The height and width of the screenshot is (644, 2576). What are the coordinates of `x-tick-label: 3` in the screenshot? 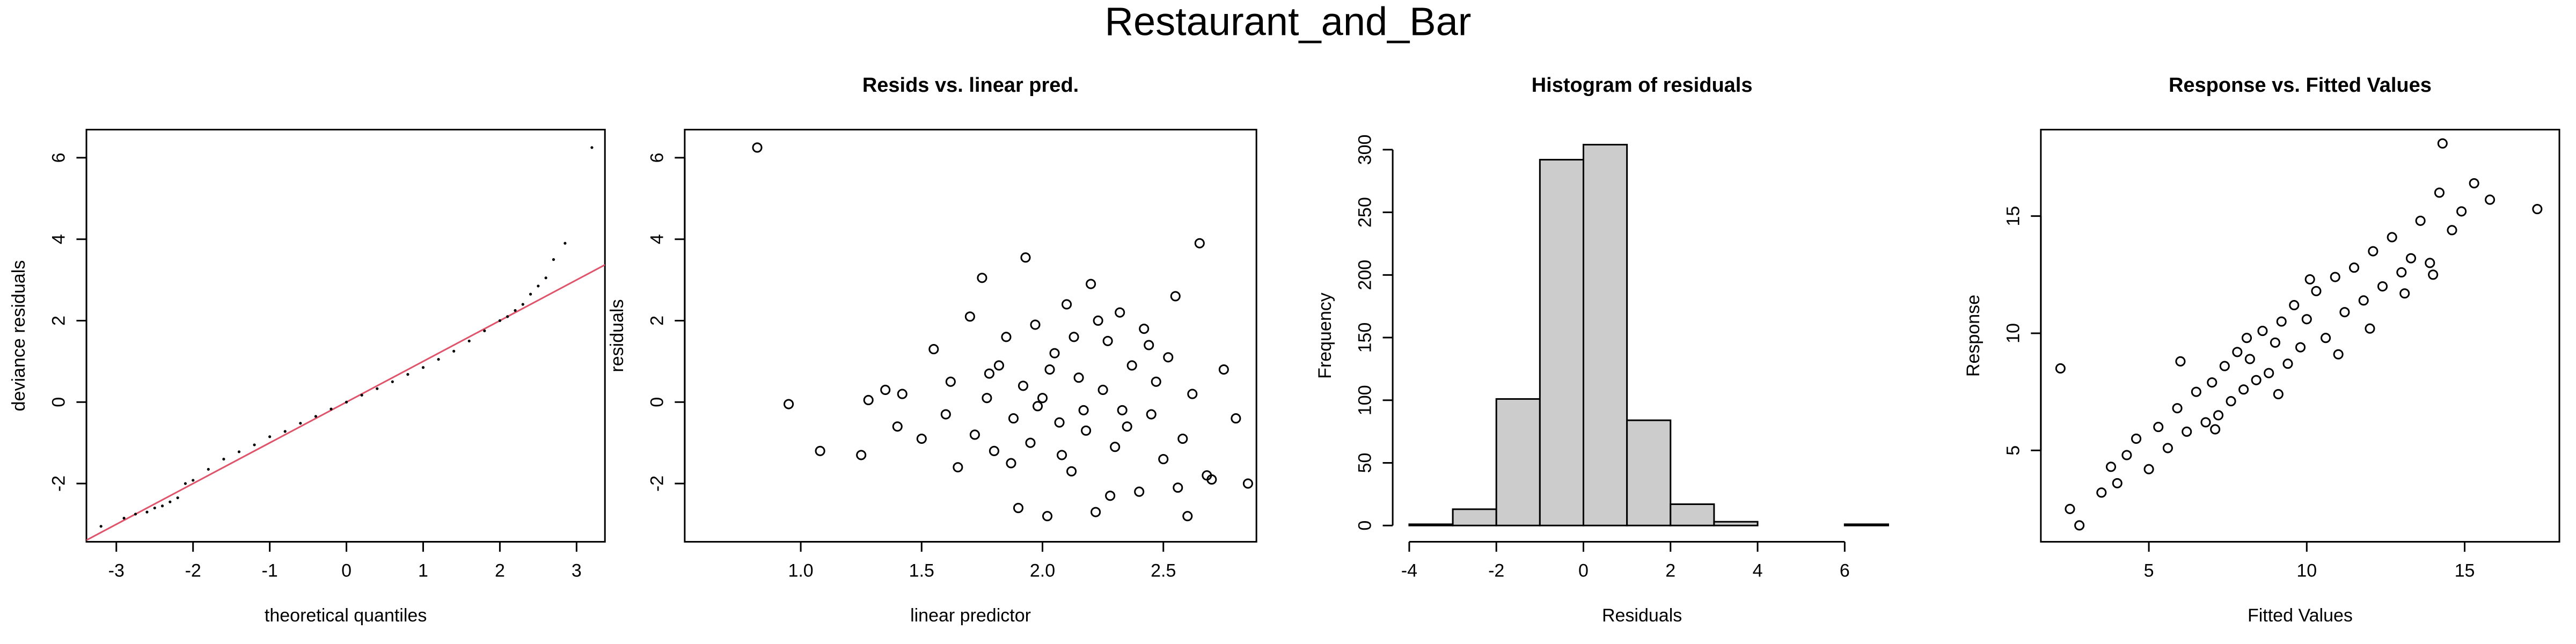 It's located at (577, 570).